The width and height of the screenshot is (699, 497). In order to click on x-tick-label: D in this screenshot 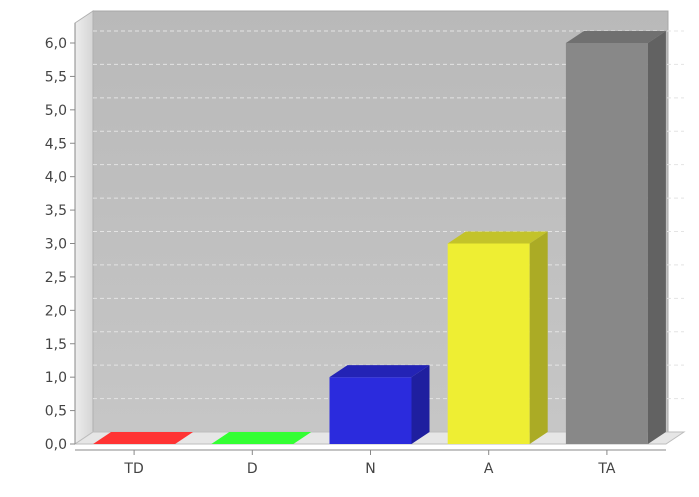, I will do `click(252, 469)`.